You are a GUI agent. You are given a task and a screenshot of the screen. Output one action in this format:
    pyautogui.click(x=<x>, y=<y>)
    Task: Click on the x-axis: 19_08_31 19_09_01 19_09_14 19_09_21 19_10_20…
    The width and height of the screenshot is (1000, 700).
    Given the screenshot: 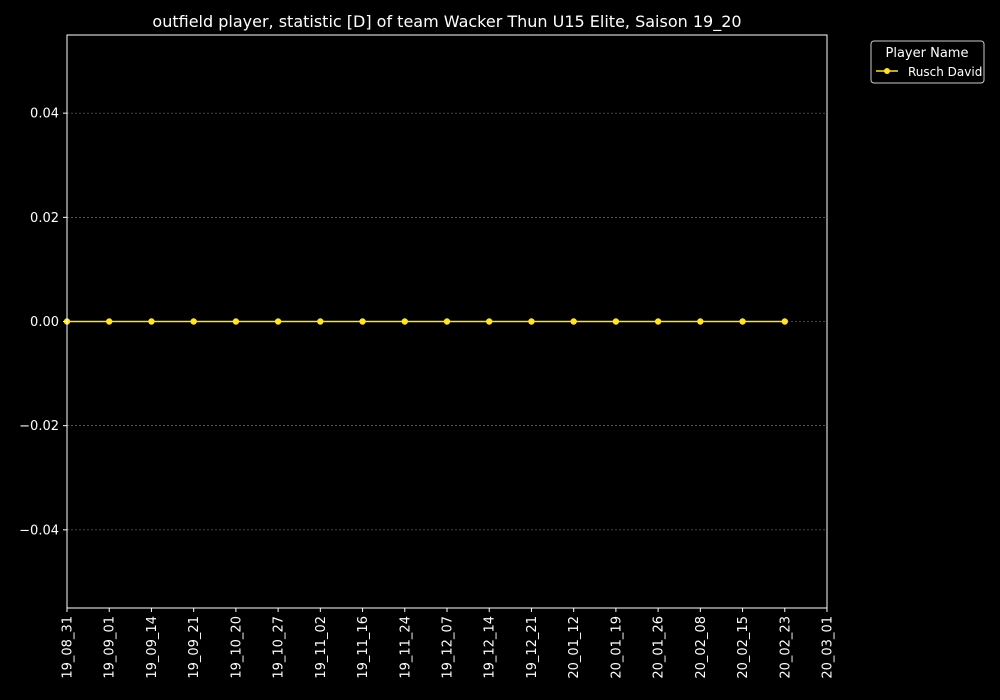 What is the action you would take?
    pyautogui.click(x=448, y=643)
    